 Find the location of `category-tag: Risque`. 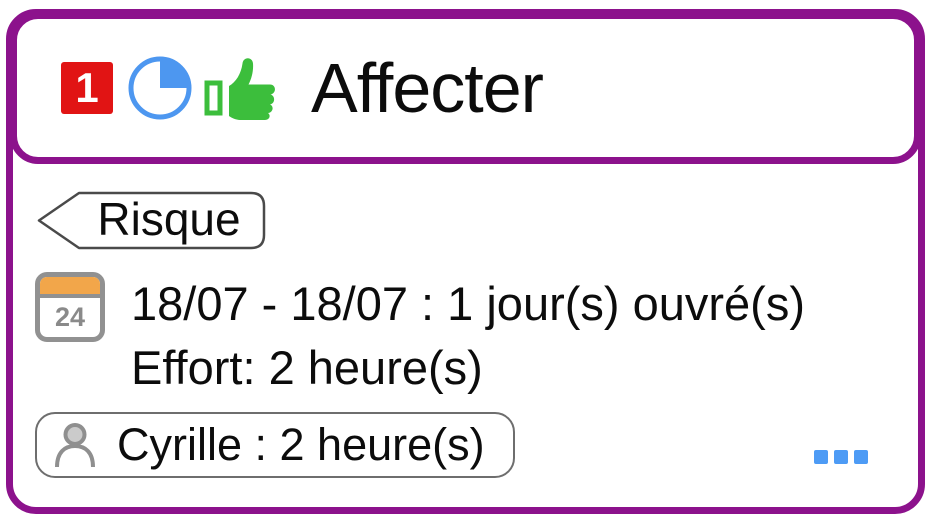

category-tag: Risque is located at coordinates (152, 222).